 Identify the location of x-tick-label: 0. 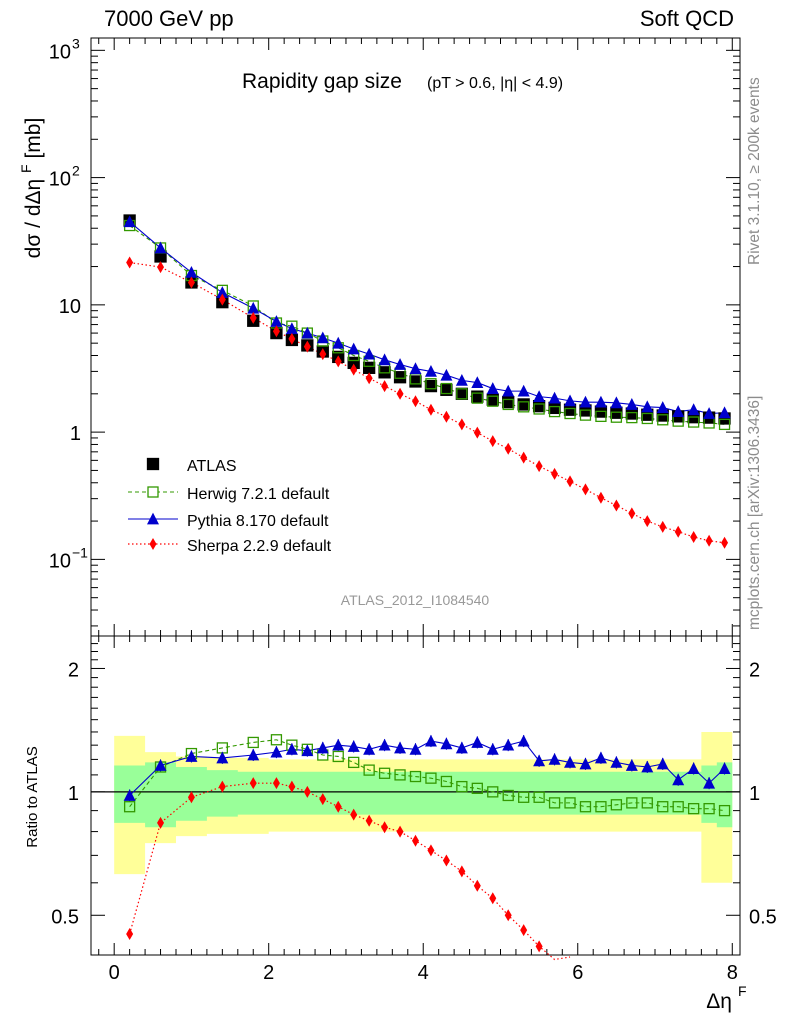
(114, 973).